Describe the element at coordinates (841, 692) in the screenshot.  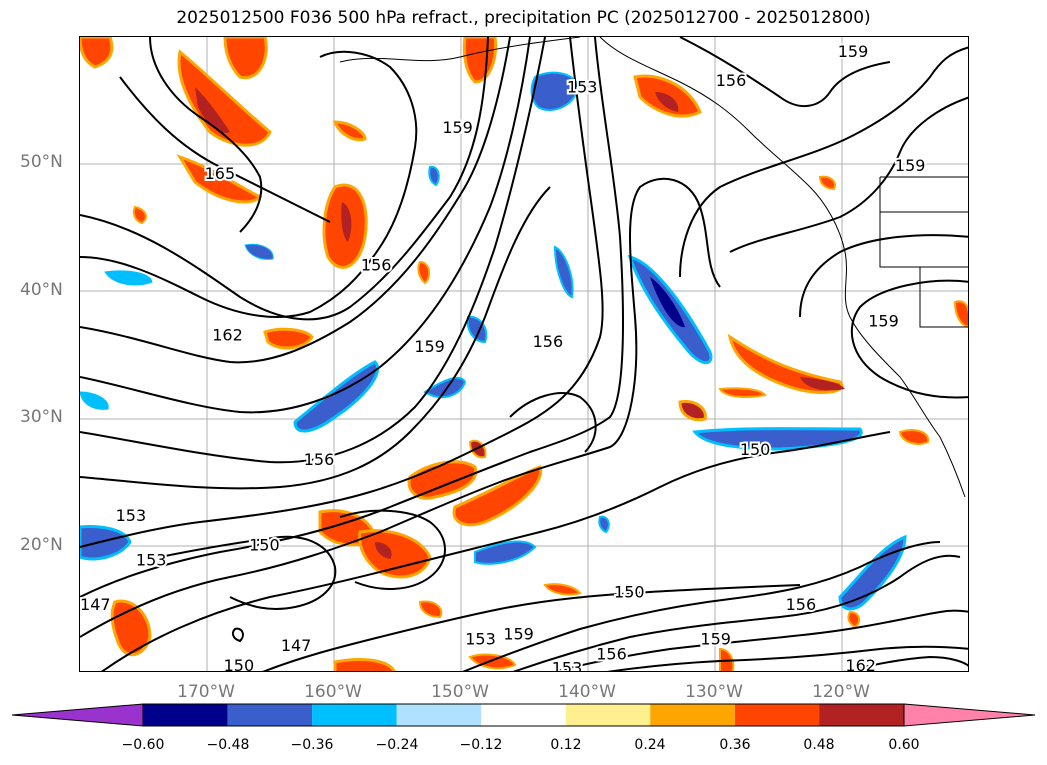
I see `lon-label-120w: 120°W` at that location.